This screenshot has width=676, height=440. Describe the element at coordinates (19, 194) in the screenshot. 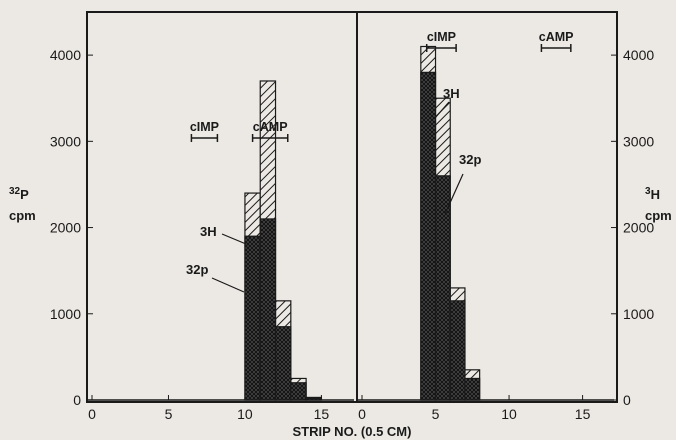

I see `left-ylabel: 32P` at that location.